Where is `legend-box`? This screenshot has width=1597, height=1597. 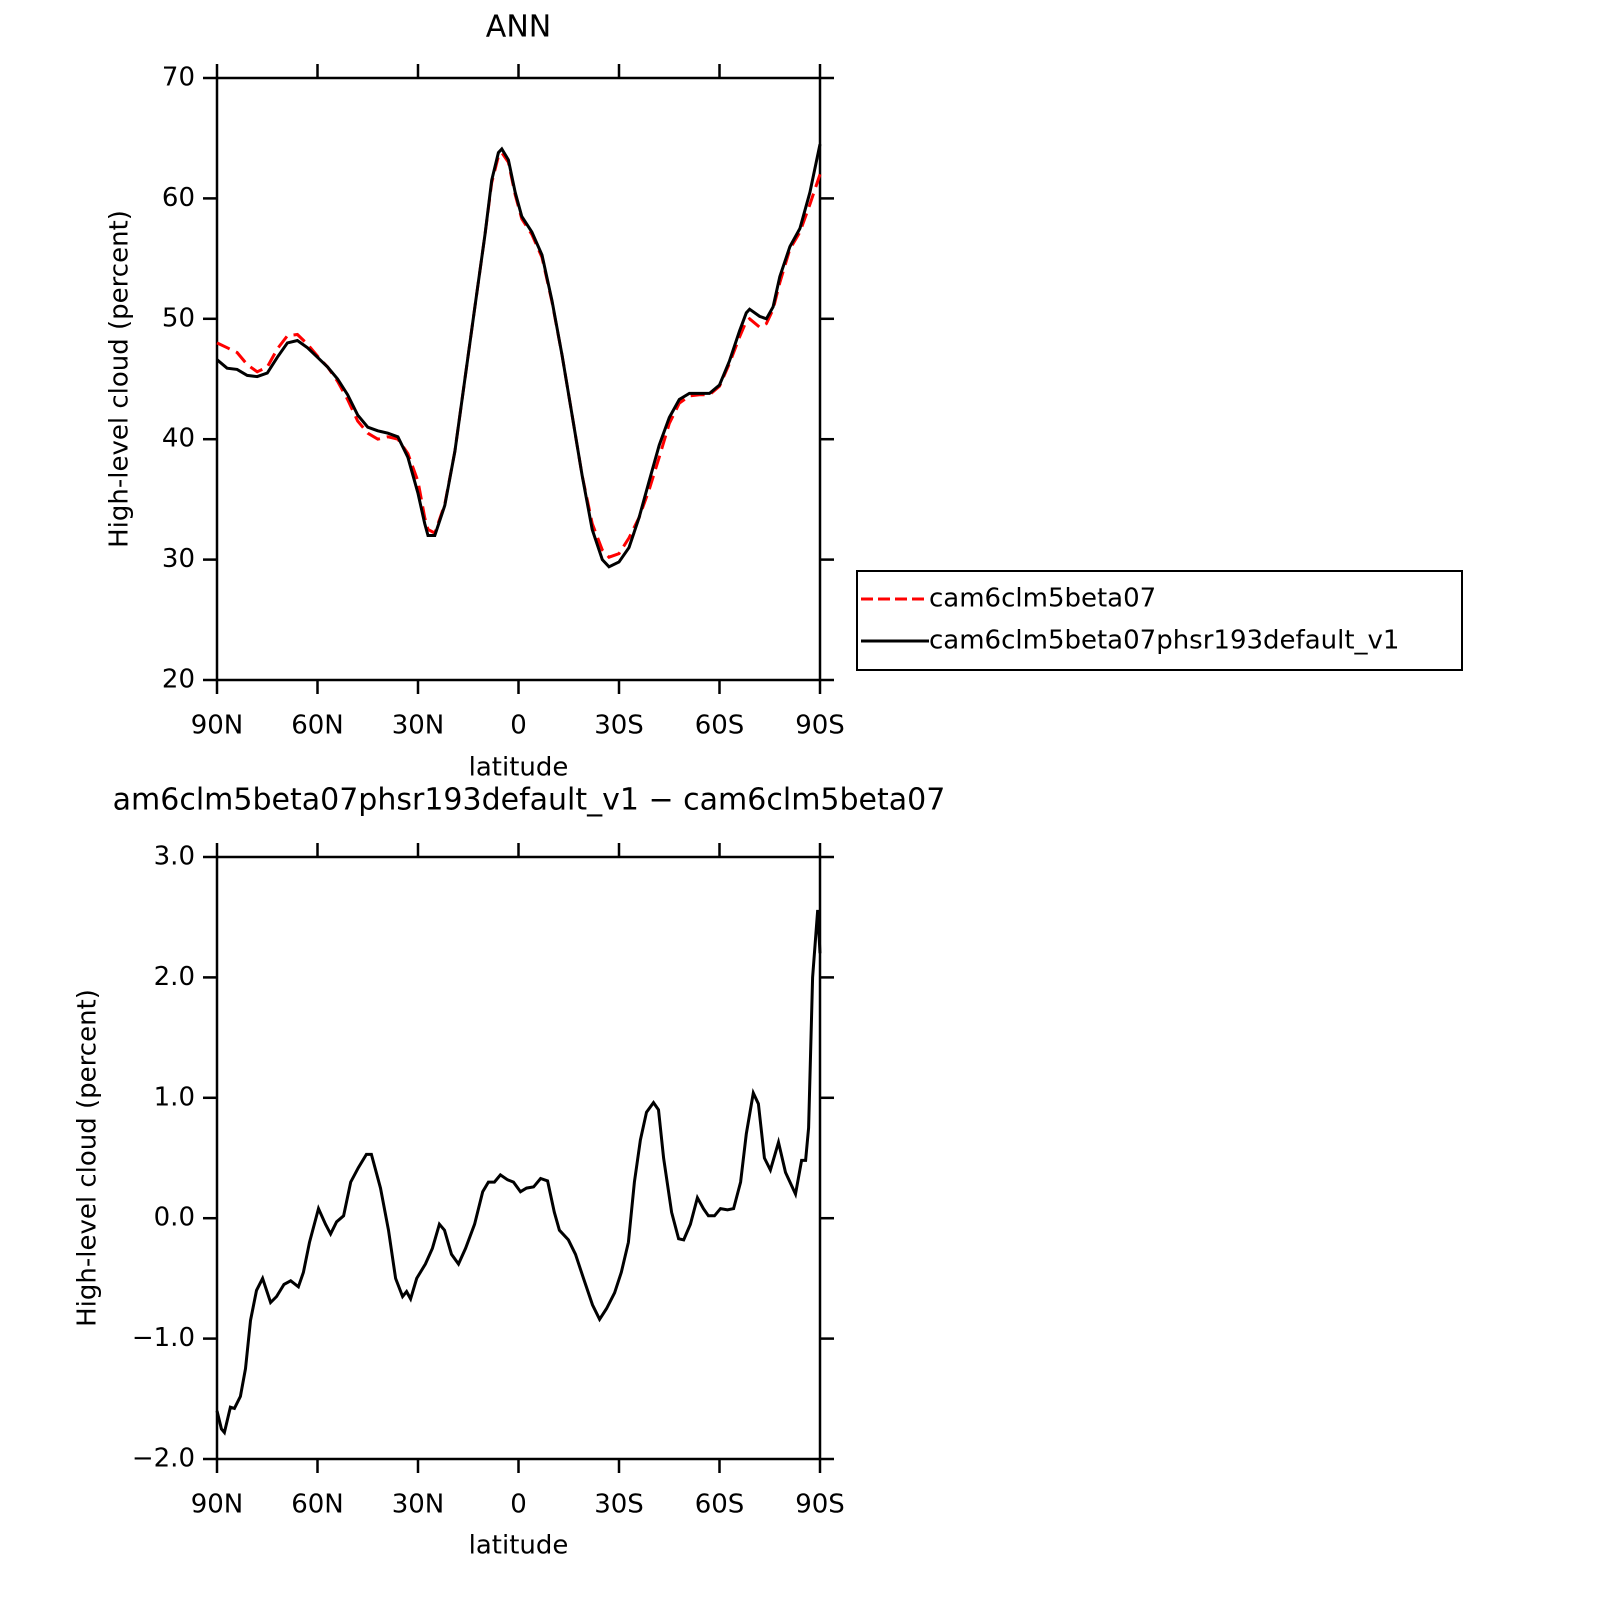
legend-box is located at coordinates (1159, 620).